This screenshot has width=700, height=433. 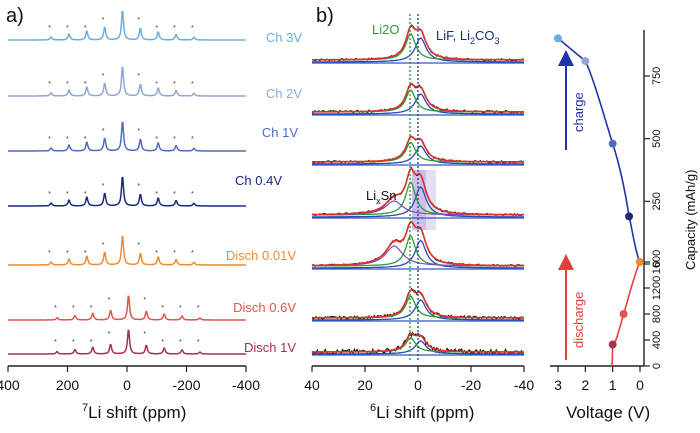 What do you see at coordinates (657, 366) in the screenshot?
I see `tick-label-c-discharge: 0` at bounding box center [657, 366].